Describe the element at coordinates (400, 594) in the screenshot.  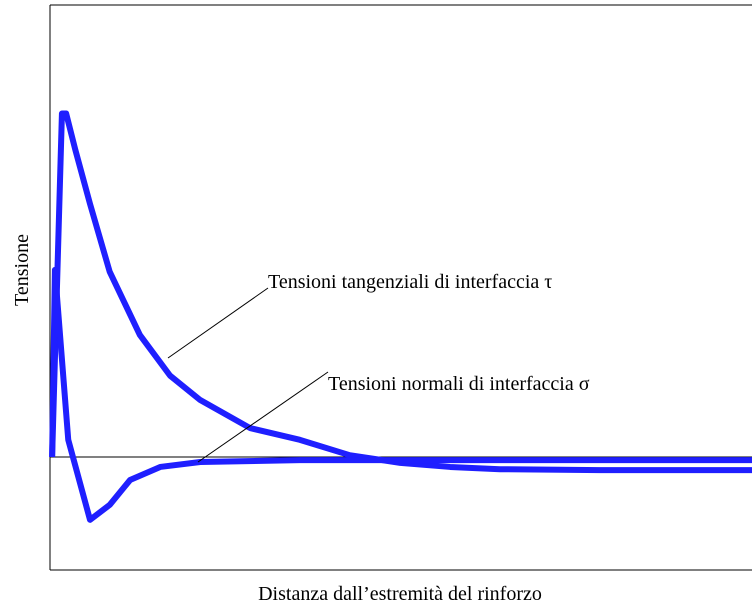
I see `x-axis-label: Distanza dall’estremità del rinforzo` at that location.